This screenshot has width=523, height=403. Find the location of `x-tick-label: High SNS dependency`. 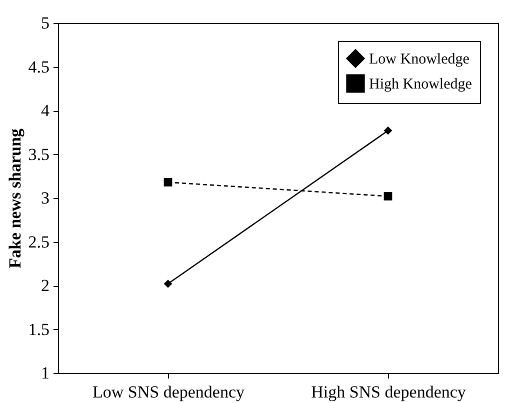

x-tick-label: High SNS dependency is located at coordinates (388, 392).